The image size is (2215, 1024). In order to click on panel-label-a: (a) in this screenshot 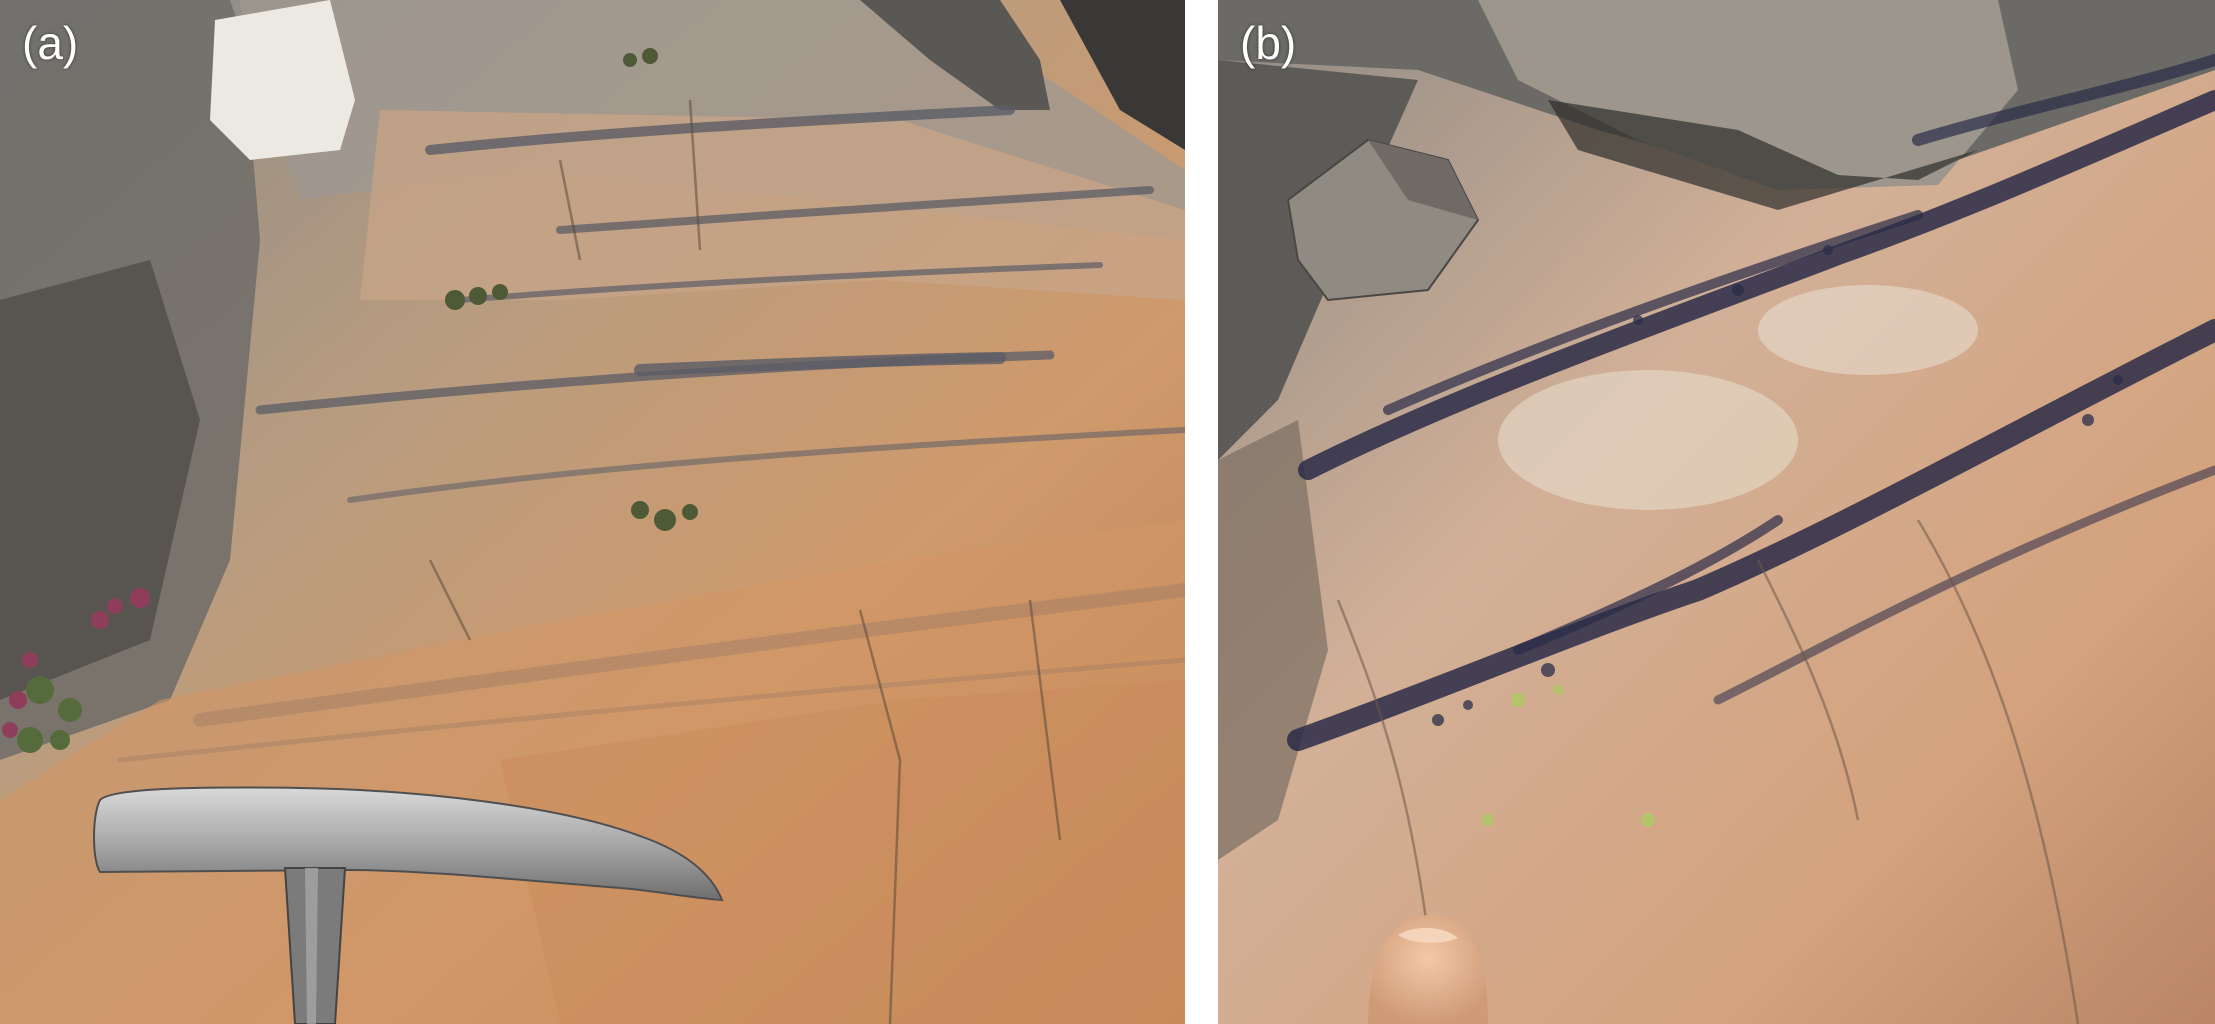, I will do `click(50, 43)`.